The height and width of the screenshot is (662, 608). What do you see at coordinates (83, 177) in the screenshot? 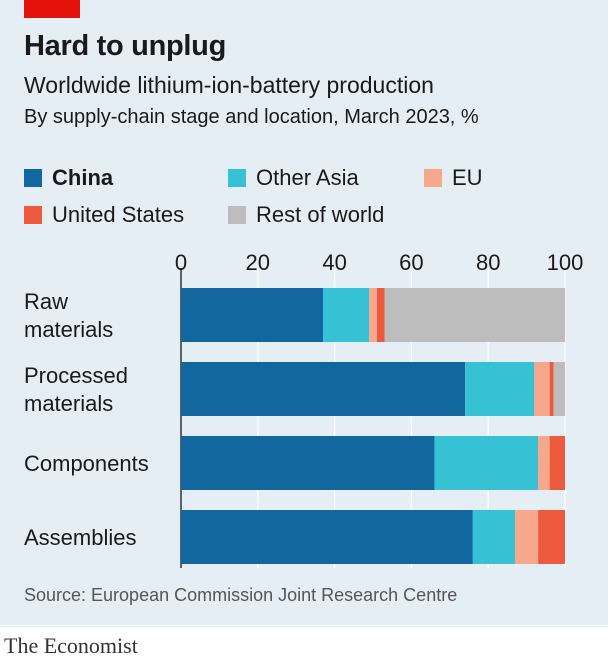
I see `legend-label-china: China` at bounding box center [83, 177].